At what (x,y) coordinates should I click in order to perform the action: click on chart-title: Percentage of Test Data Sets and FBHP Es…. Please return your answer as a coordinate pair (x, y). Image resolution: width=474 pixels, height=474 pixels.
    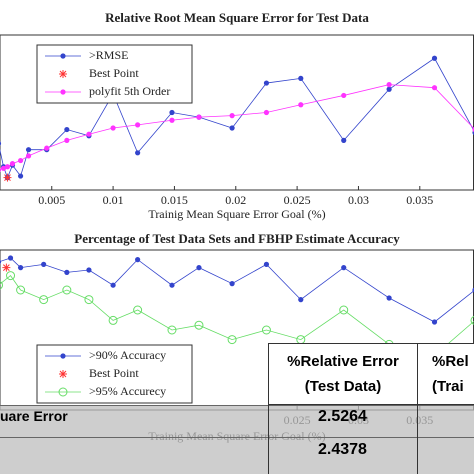
    Looking at the image, I should click on (237, 238).